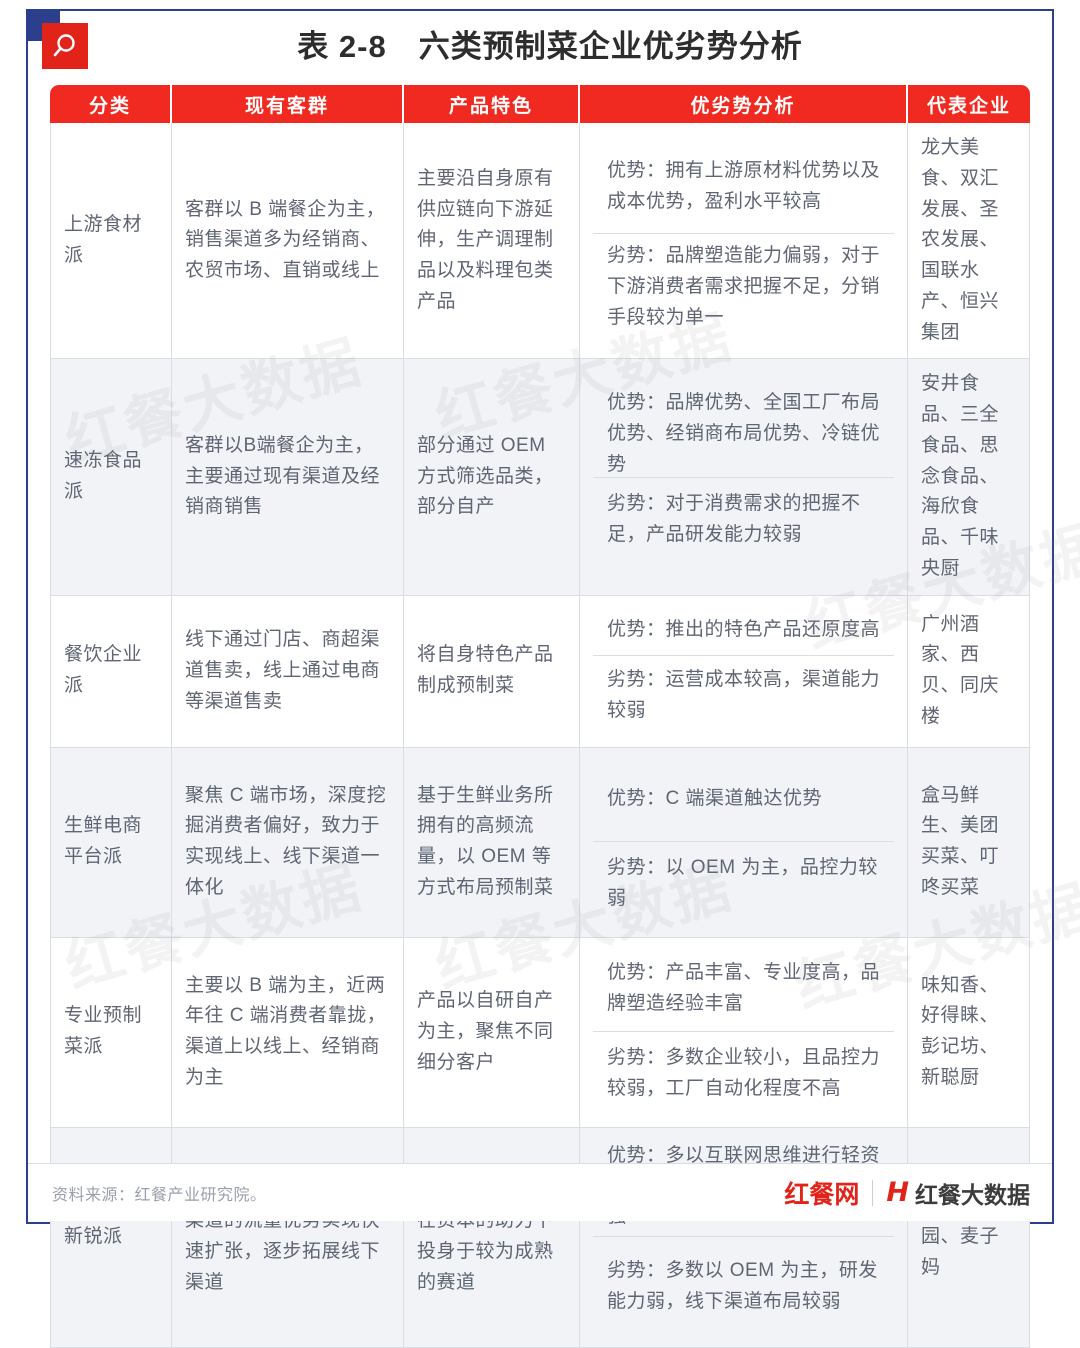 This screenshot has height=1348, width=1080. What do you see at coordinates (288, 477) in the screenshot?
I see `cell-customers: 客群以B端餐企为主，主要通过现有渠道及经销商销售` at bounding box center [288, 477].